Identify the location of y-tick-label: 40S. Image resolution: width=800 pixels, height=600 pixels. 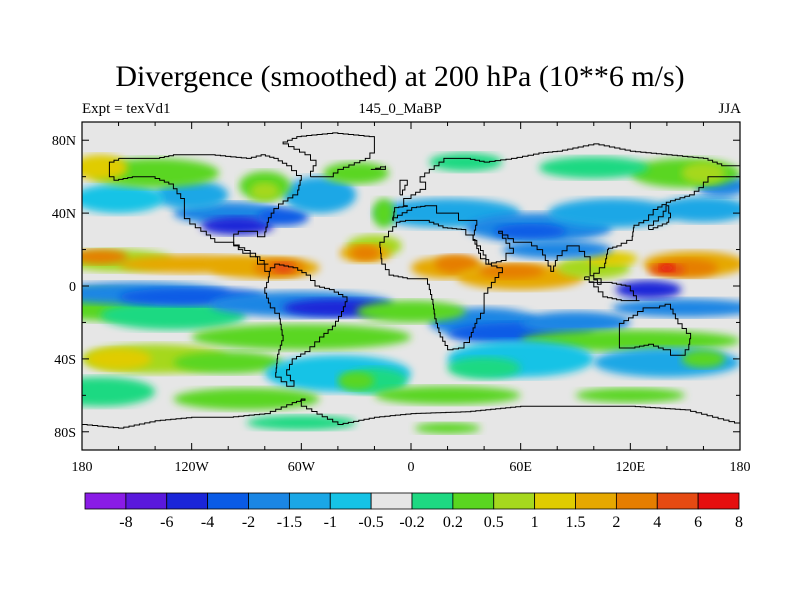
(65, 360).